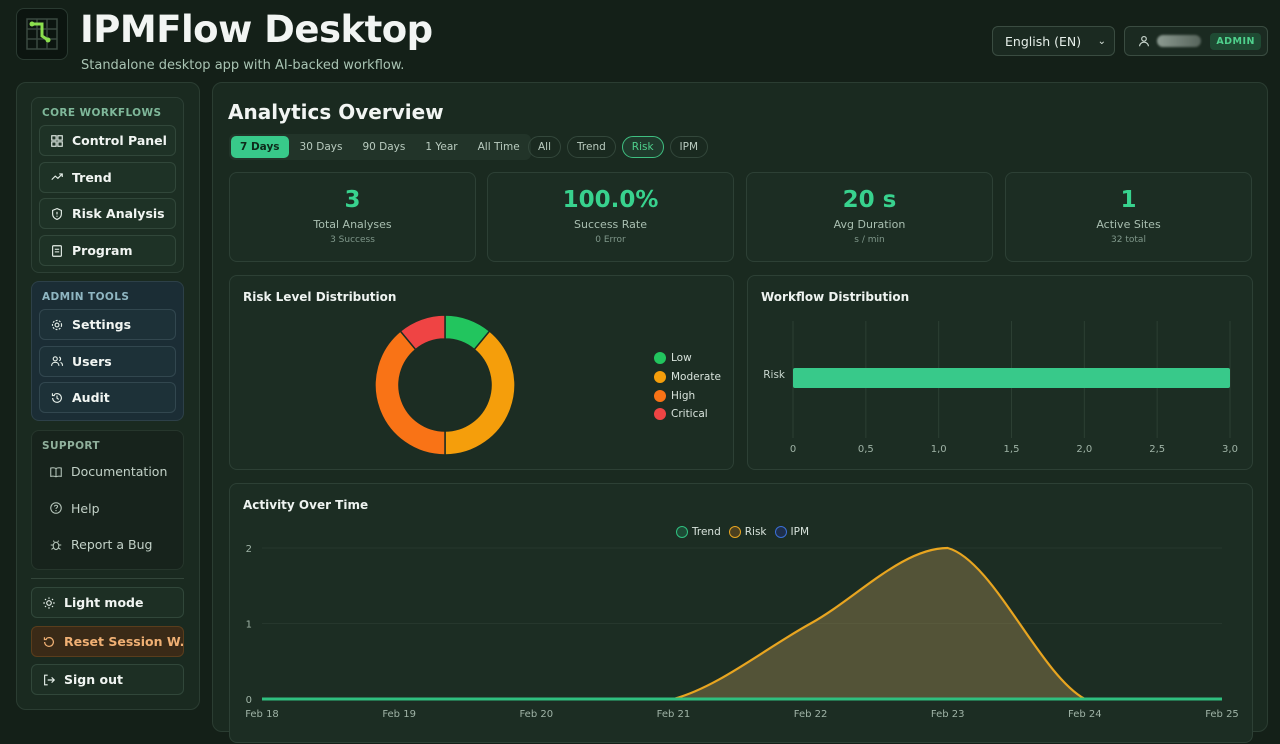  Describe the element at coordinates (681, 358) in the screenshot. I see `legend-label: Low` at that location.